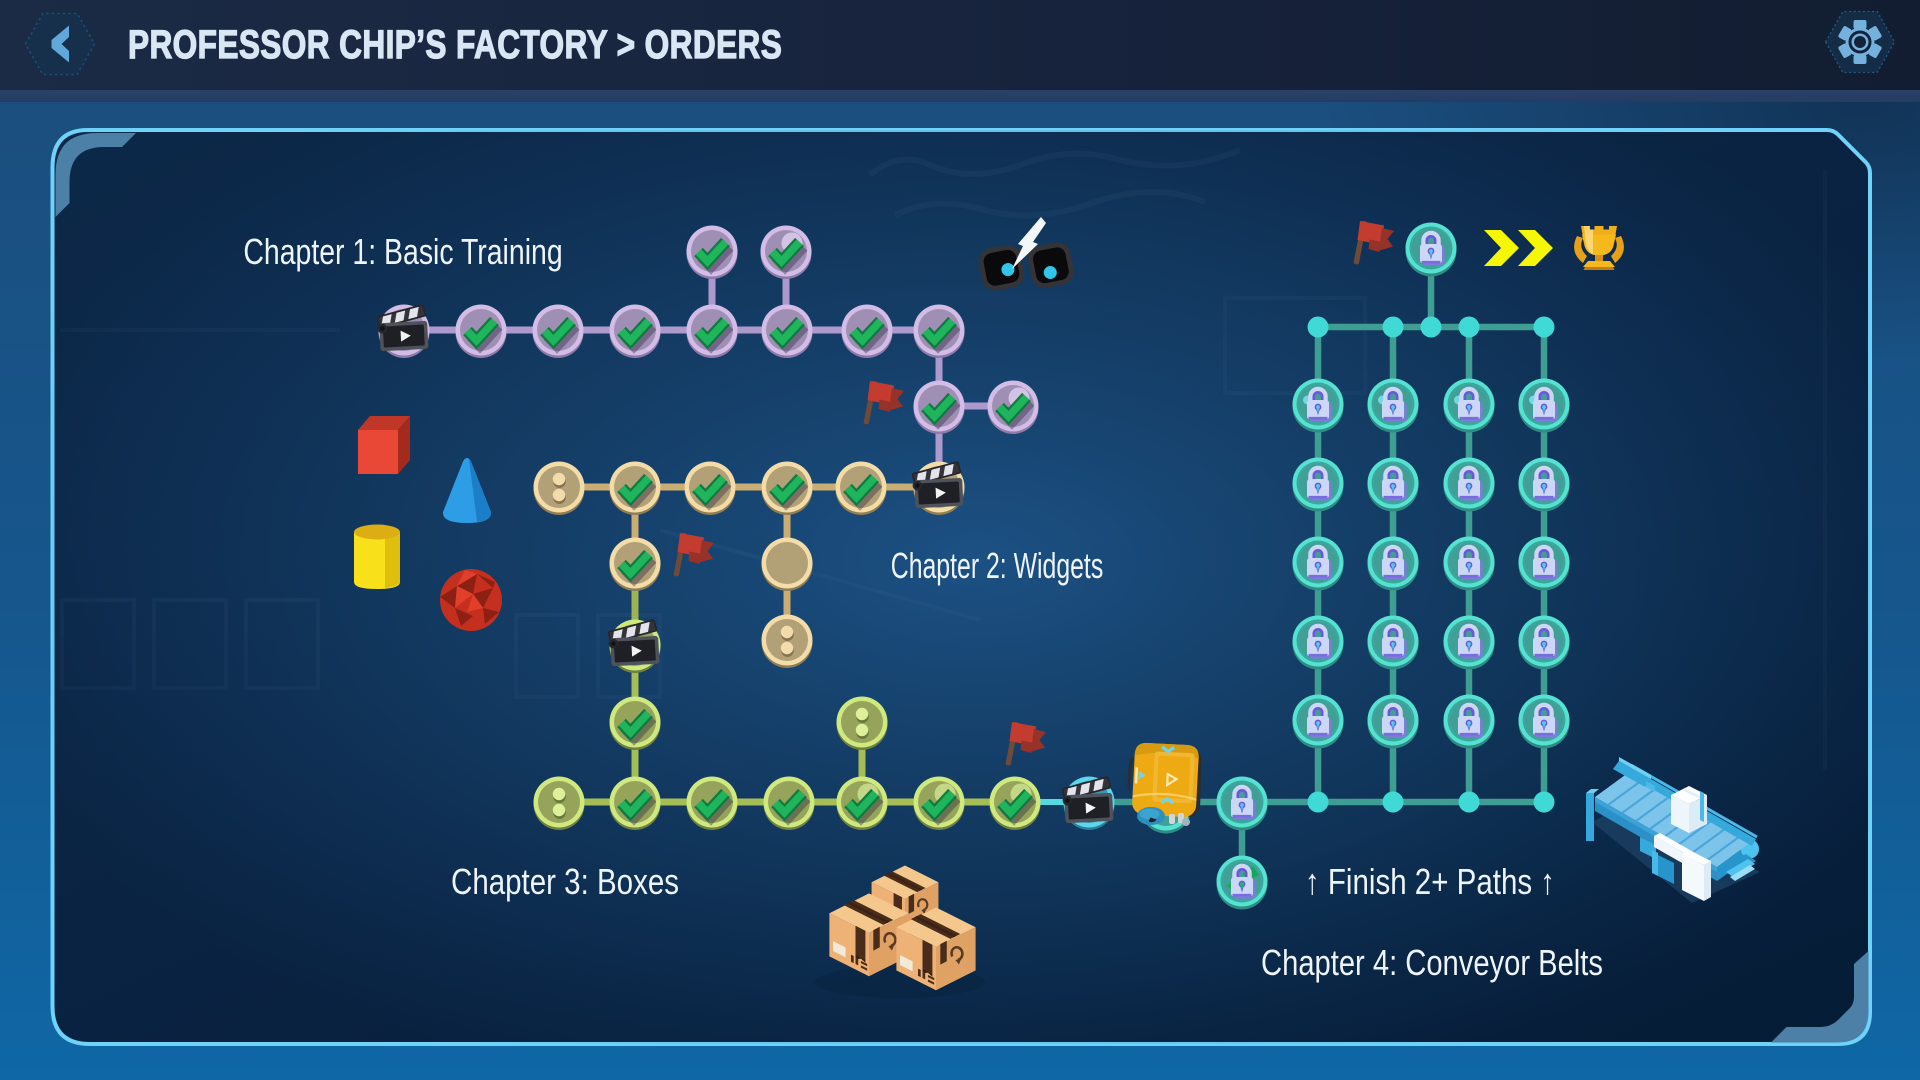 The height and width of the screenshot is (1080, 1920). What do you see at coordinates (565, 881) in the screenshot?
I see `svg-text: Chapter 3: Boxes` at bounding box center [565, 881].